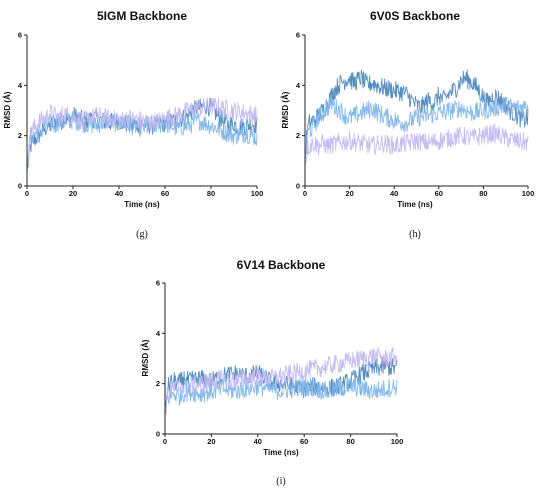  Describe the element at coordinates (281, 265) in the screenshot. I see `chart-title: 6V14 Backbone` at that location.